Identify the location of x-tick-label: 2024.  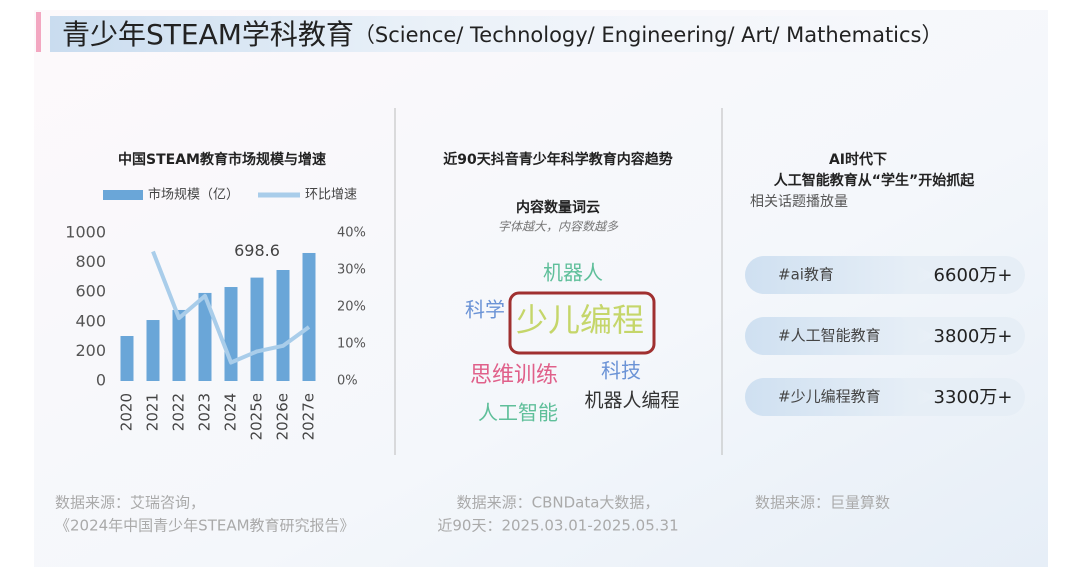
(231, 412).